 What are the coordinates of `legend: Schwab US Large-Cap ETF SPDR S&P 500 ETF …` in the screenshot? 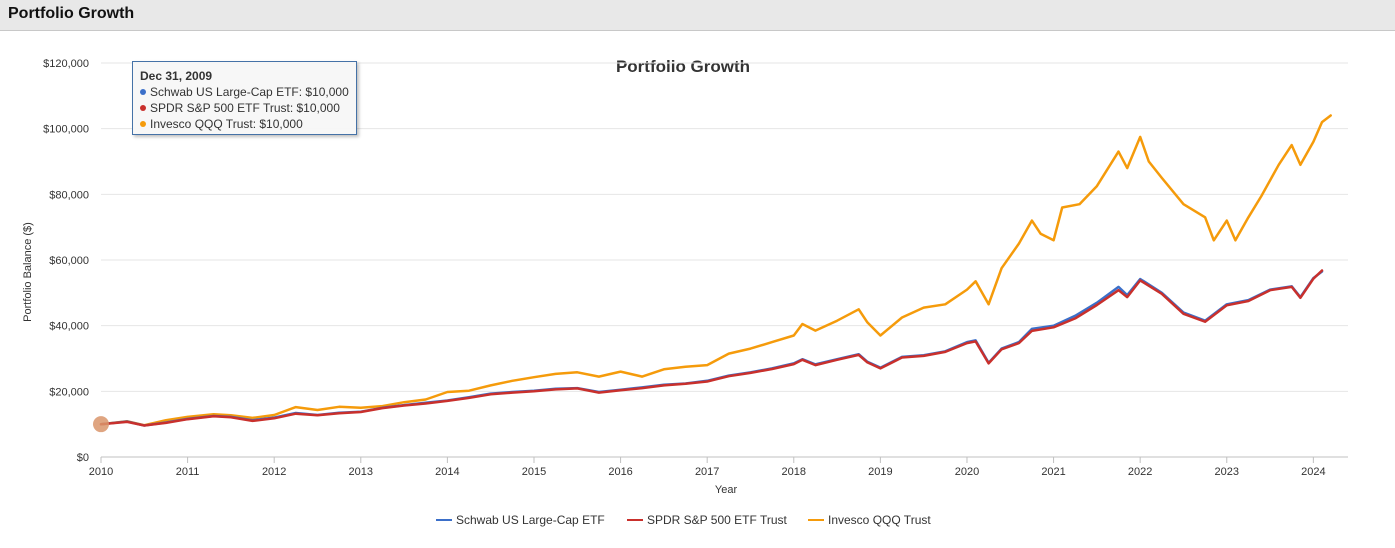 It's located at (683, 520).